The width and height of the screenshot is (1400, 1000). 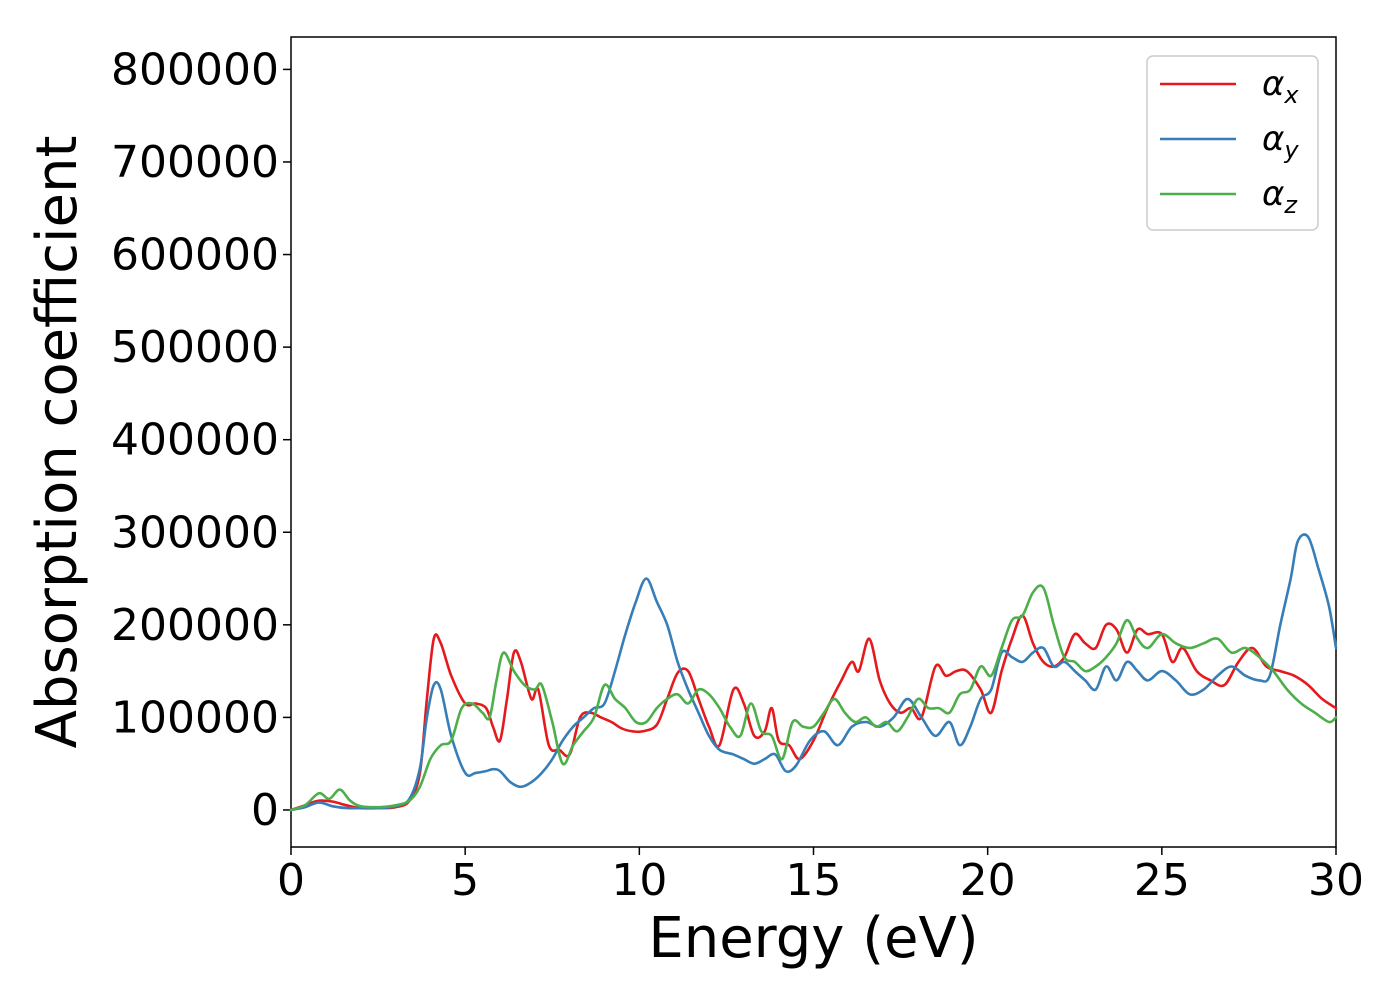 What do you see at coordinates (814, 880) in the screenshot?
I see `x-tick-label: 15` at bounding box center [814, 880].